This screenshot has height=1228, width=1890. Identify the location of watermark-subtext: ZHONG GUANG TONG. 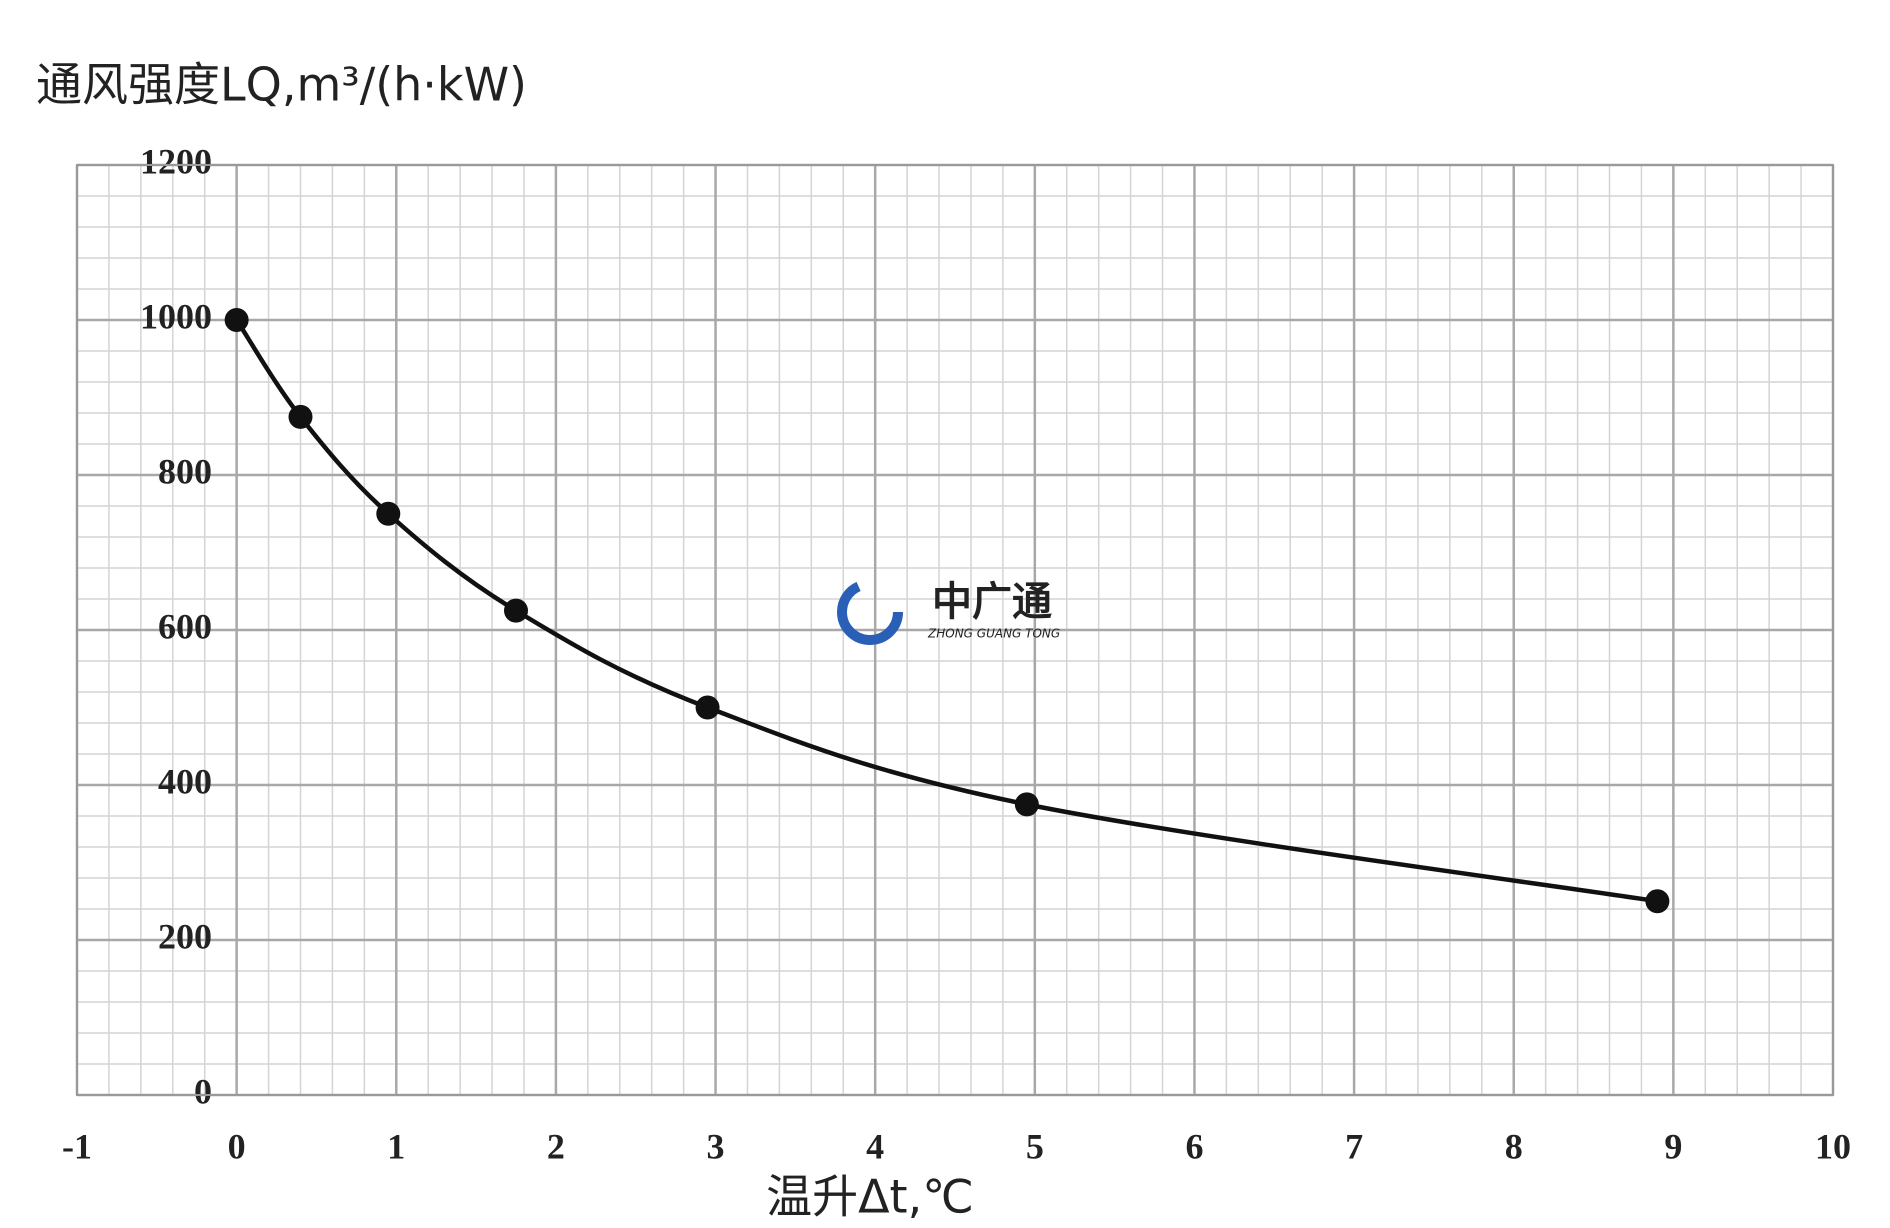
(993, 634).